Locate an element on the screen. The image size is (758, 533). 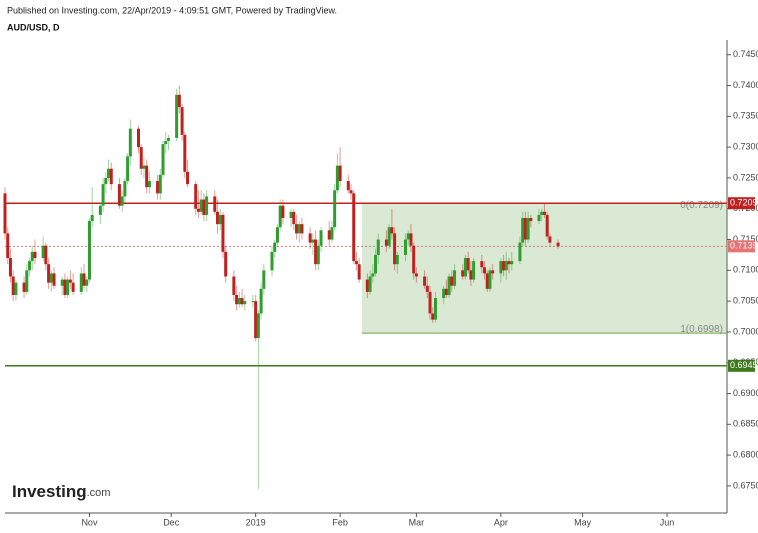
fib-zone is located at coordinates (544, 268).